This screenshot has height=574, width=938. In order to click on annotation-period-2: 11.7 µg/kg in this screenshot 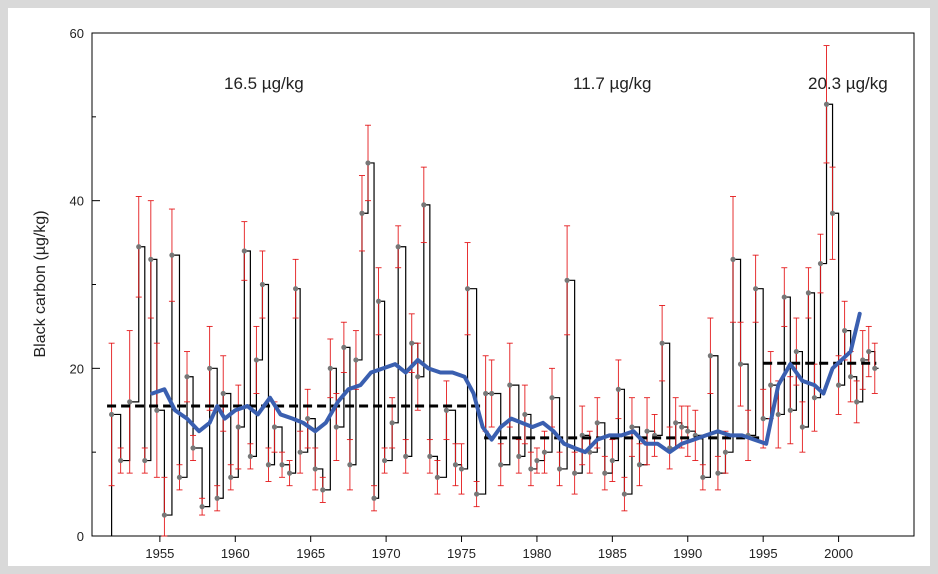, I will do `click(612, 83)`.